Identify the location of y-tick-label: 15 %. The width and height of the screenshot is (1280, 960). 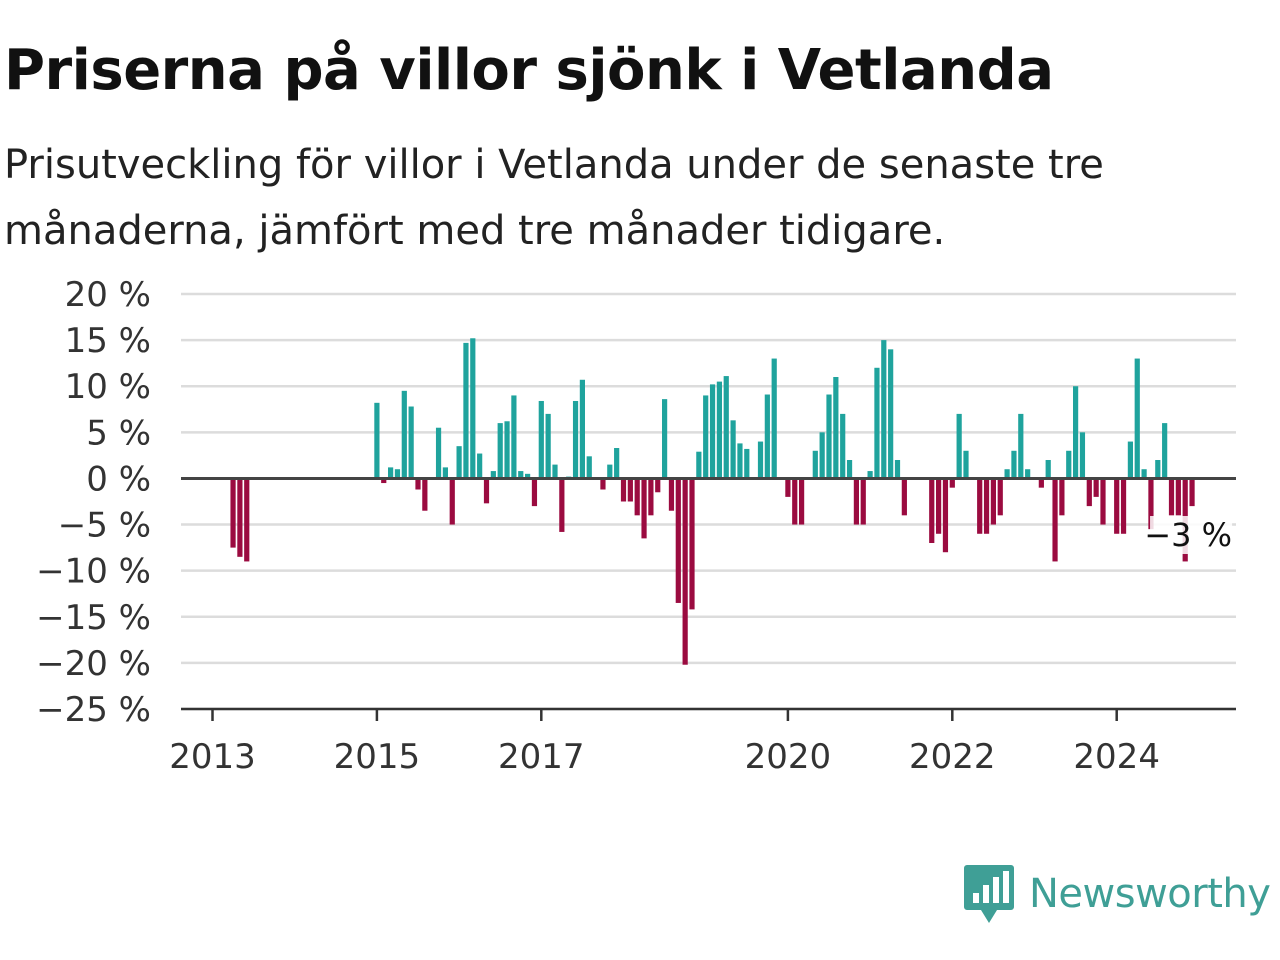
(108, 341).